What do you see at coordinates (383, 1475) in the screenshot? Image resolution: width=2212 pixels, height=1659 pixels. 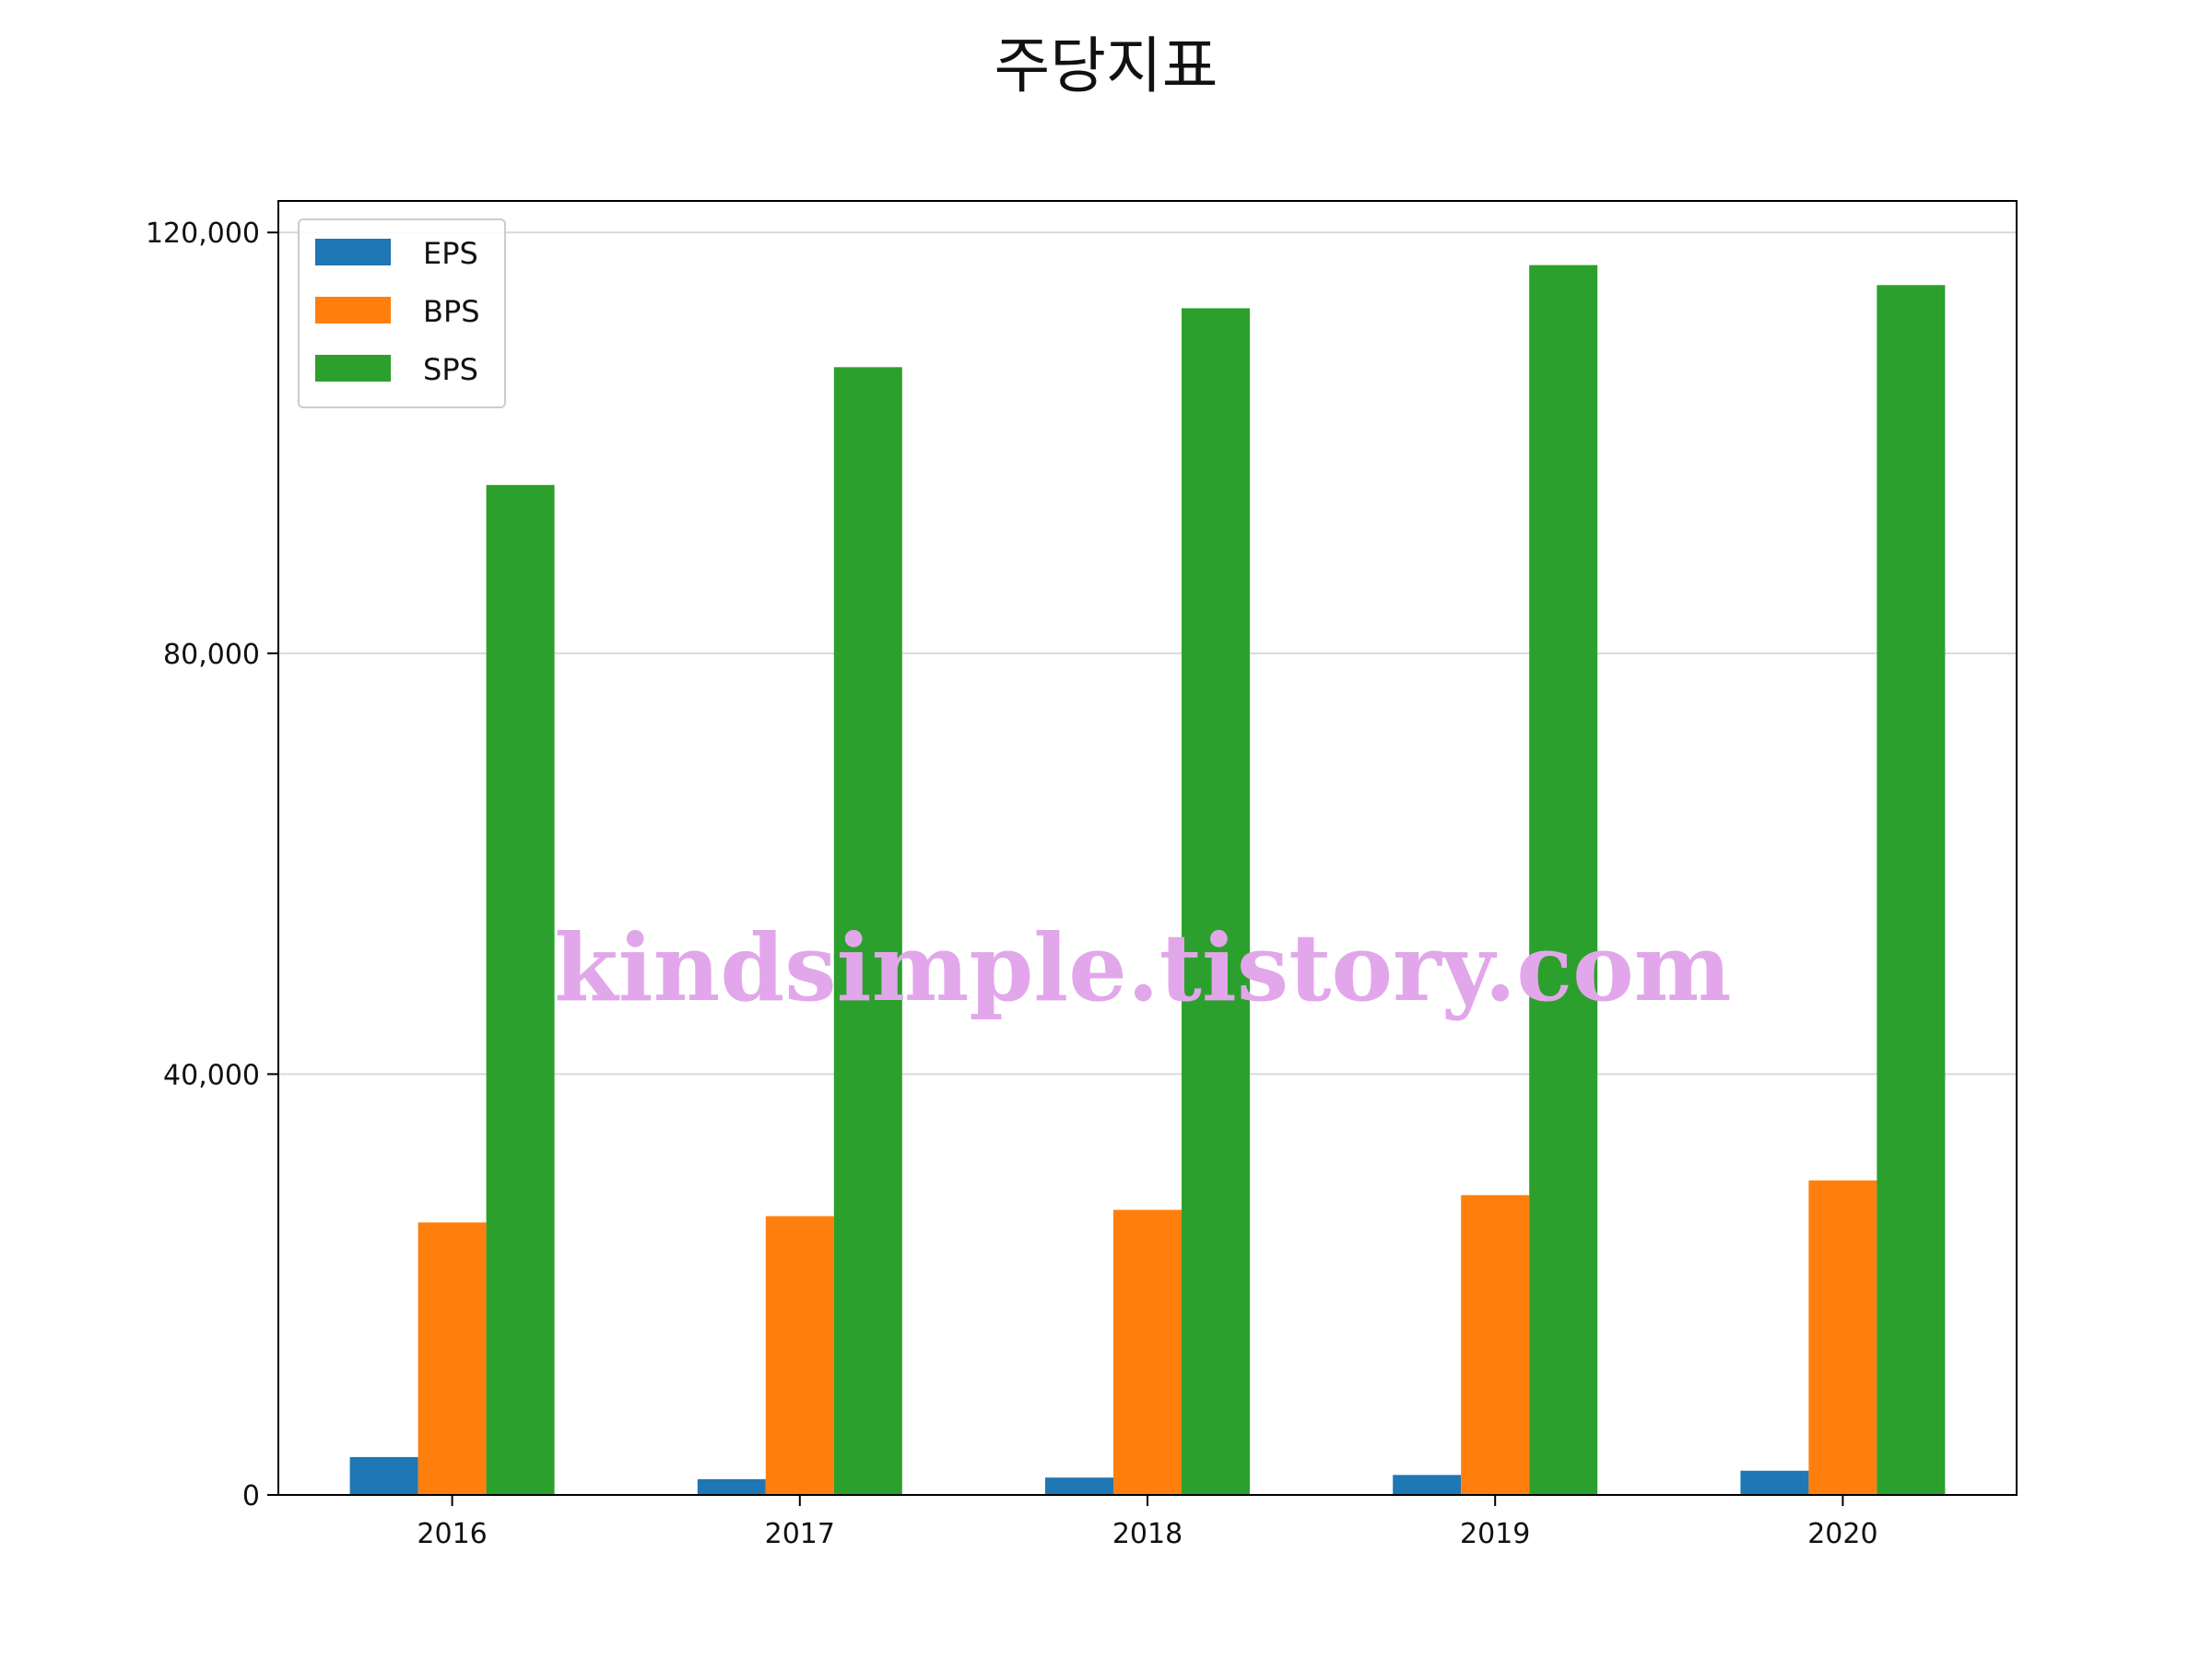 I see `bar-eps-2016` at bounding box center [383, 1475].